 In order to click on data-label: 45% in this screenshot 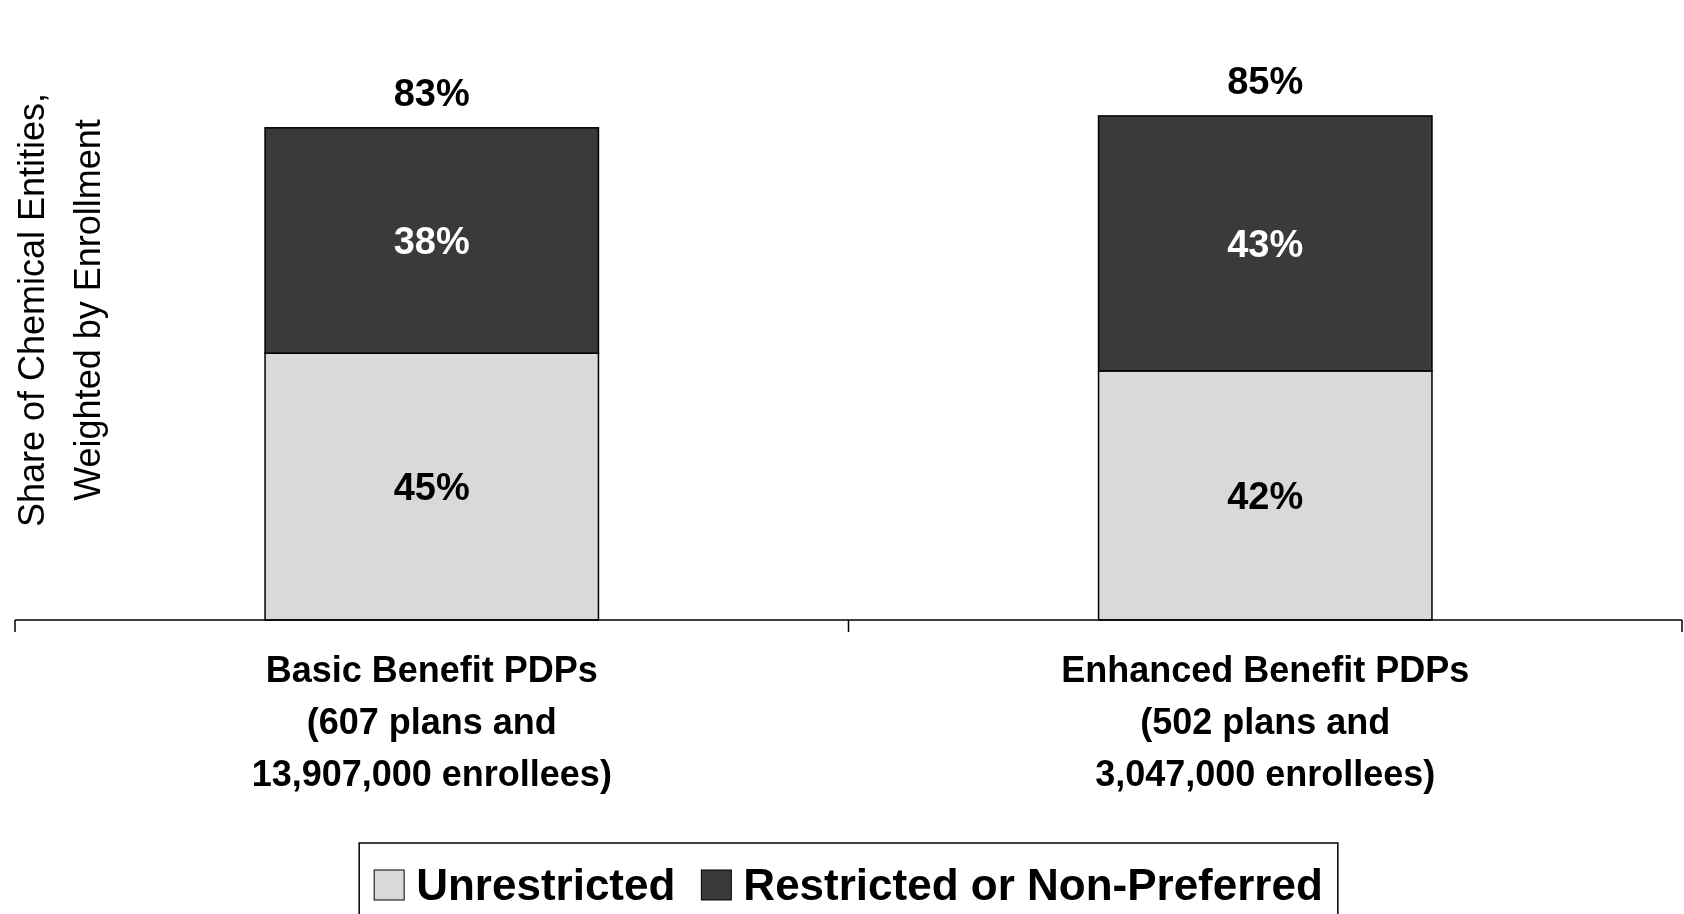, I will do `click(431, 486)`.